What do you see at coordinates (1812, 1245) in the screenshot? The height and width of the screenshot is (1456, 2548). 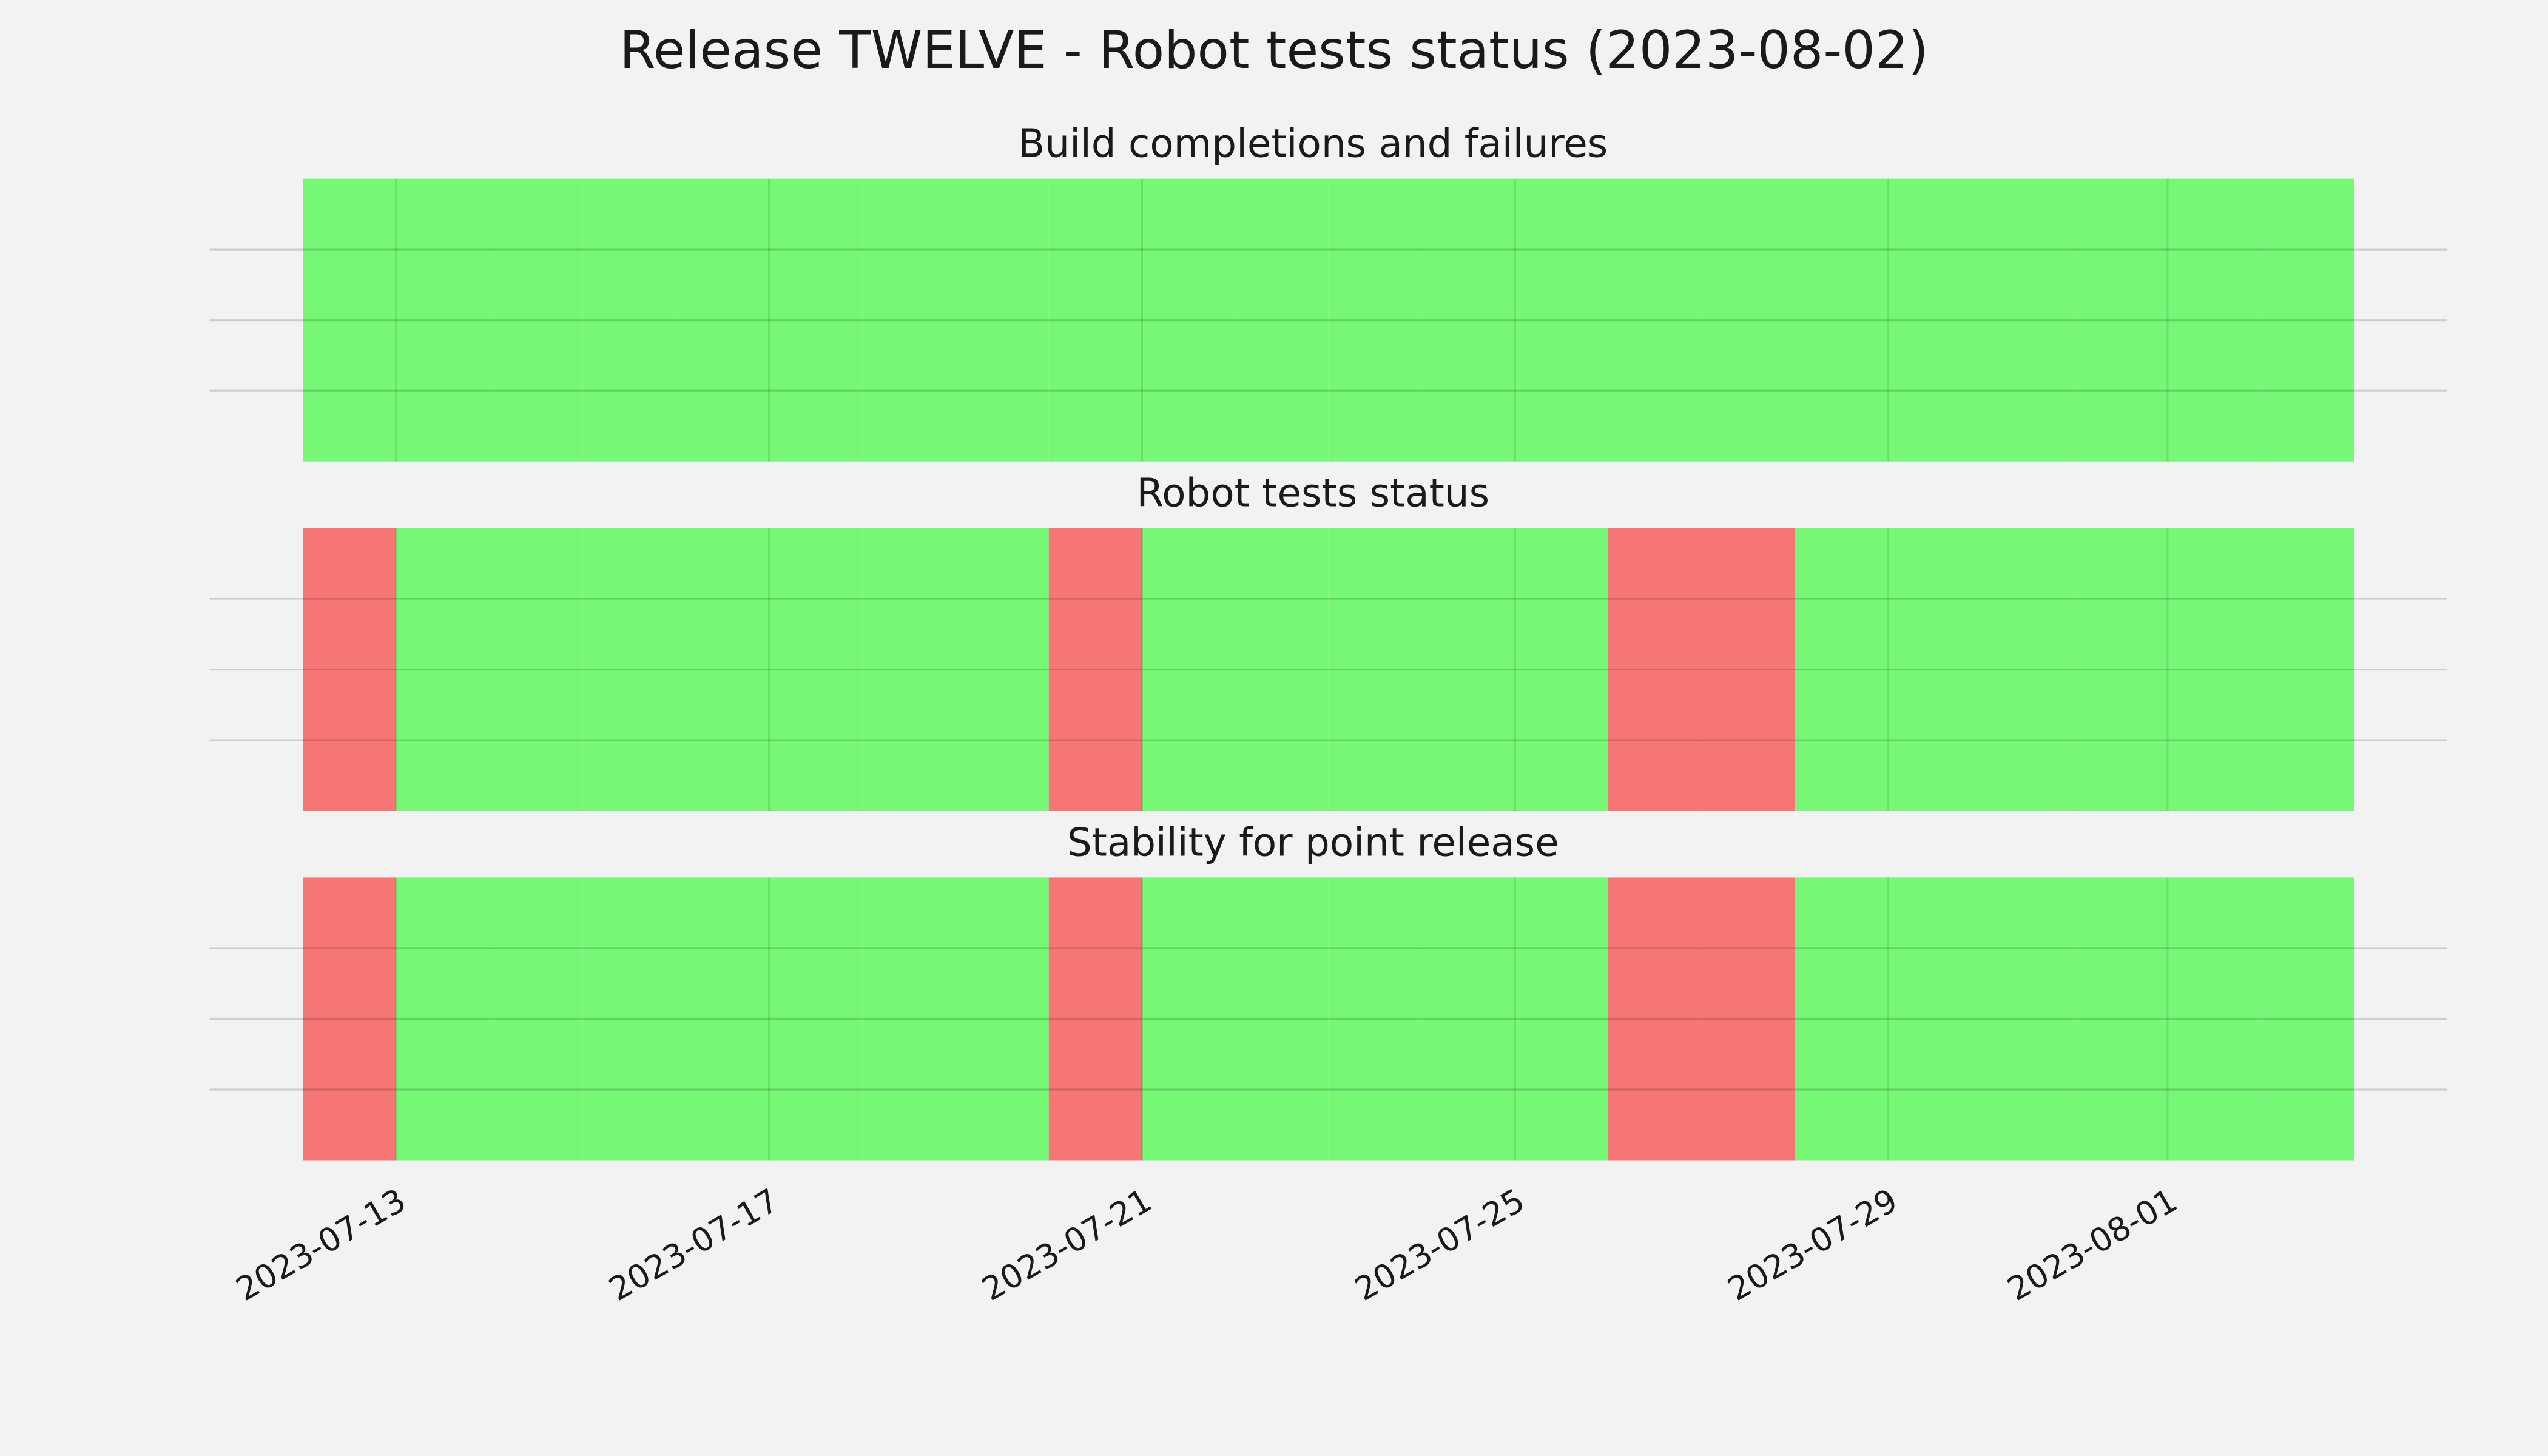 I see `x-tick-label: 2023-07-29` at bounding box center [1812, 1245].